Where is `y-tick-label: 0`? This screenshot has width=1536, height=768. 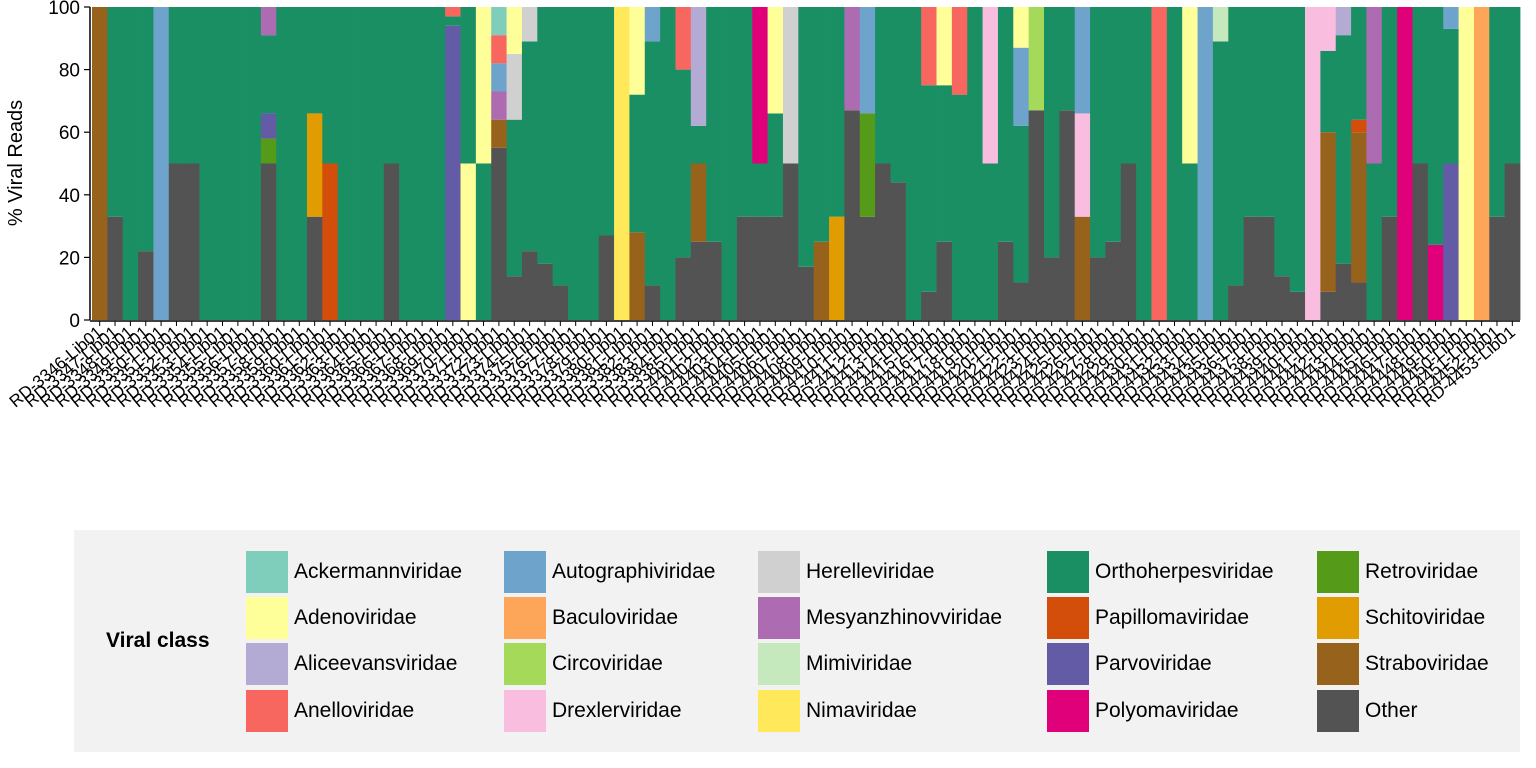 y-tick-label: 0 is located at coordinates (74, 321).